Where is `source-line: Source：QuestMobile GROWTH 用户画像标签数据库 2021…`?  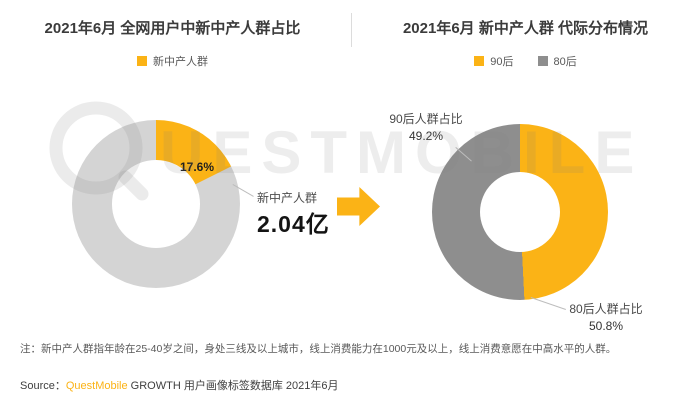
source-line: Source：QuestMobile GROWTH 用户画像标签数据库 2021… is located at coordinates (179, 385).